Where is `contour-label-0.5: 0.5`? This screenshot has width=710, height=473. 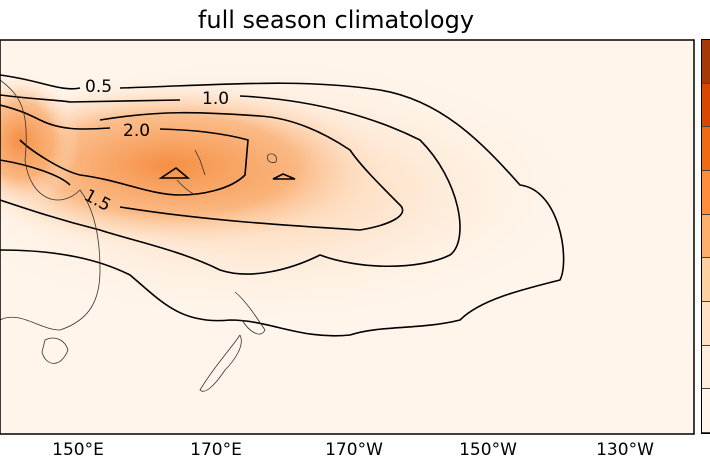 contour-label-0.5: 0.5 is located at coordinates (98, 87).